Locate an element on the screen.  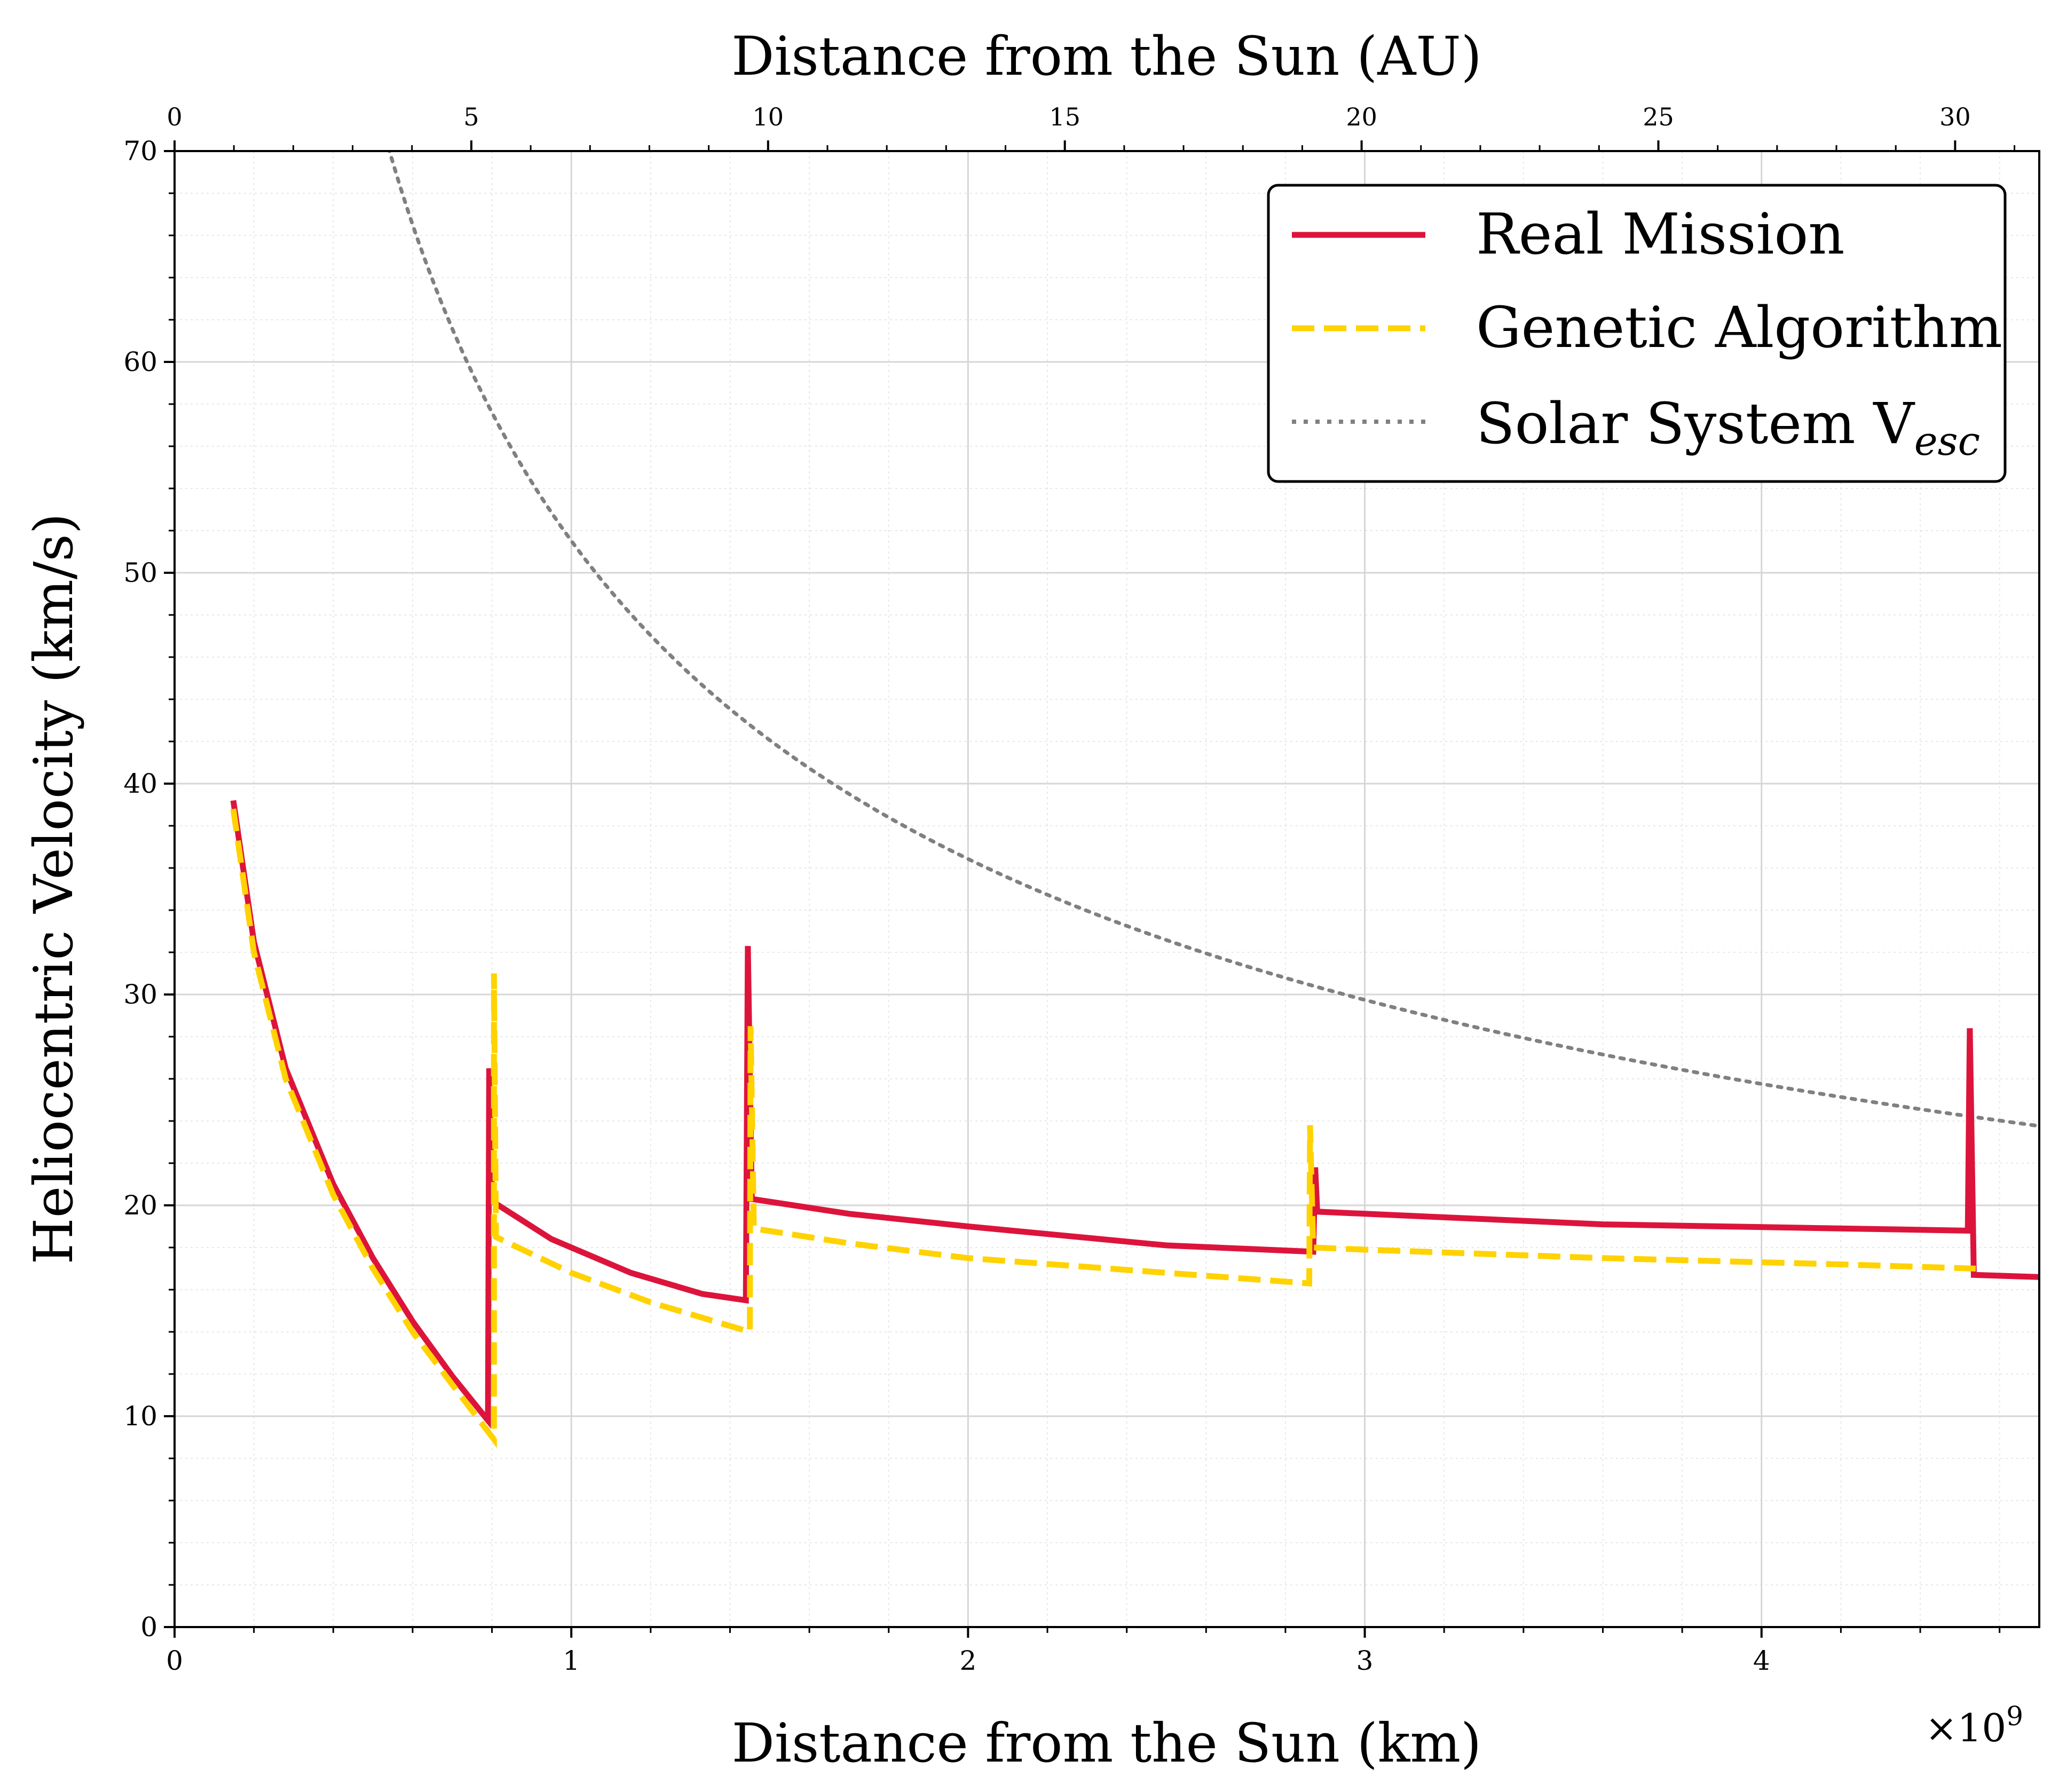
y-tick-label: 20 is located at coordinates (140, 1205).